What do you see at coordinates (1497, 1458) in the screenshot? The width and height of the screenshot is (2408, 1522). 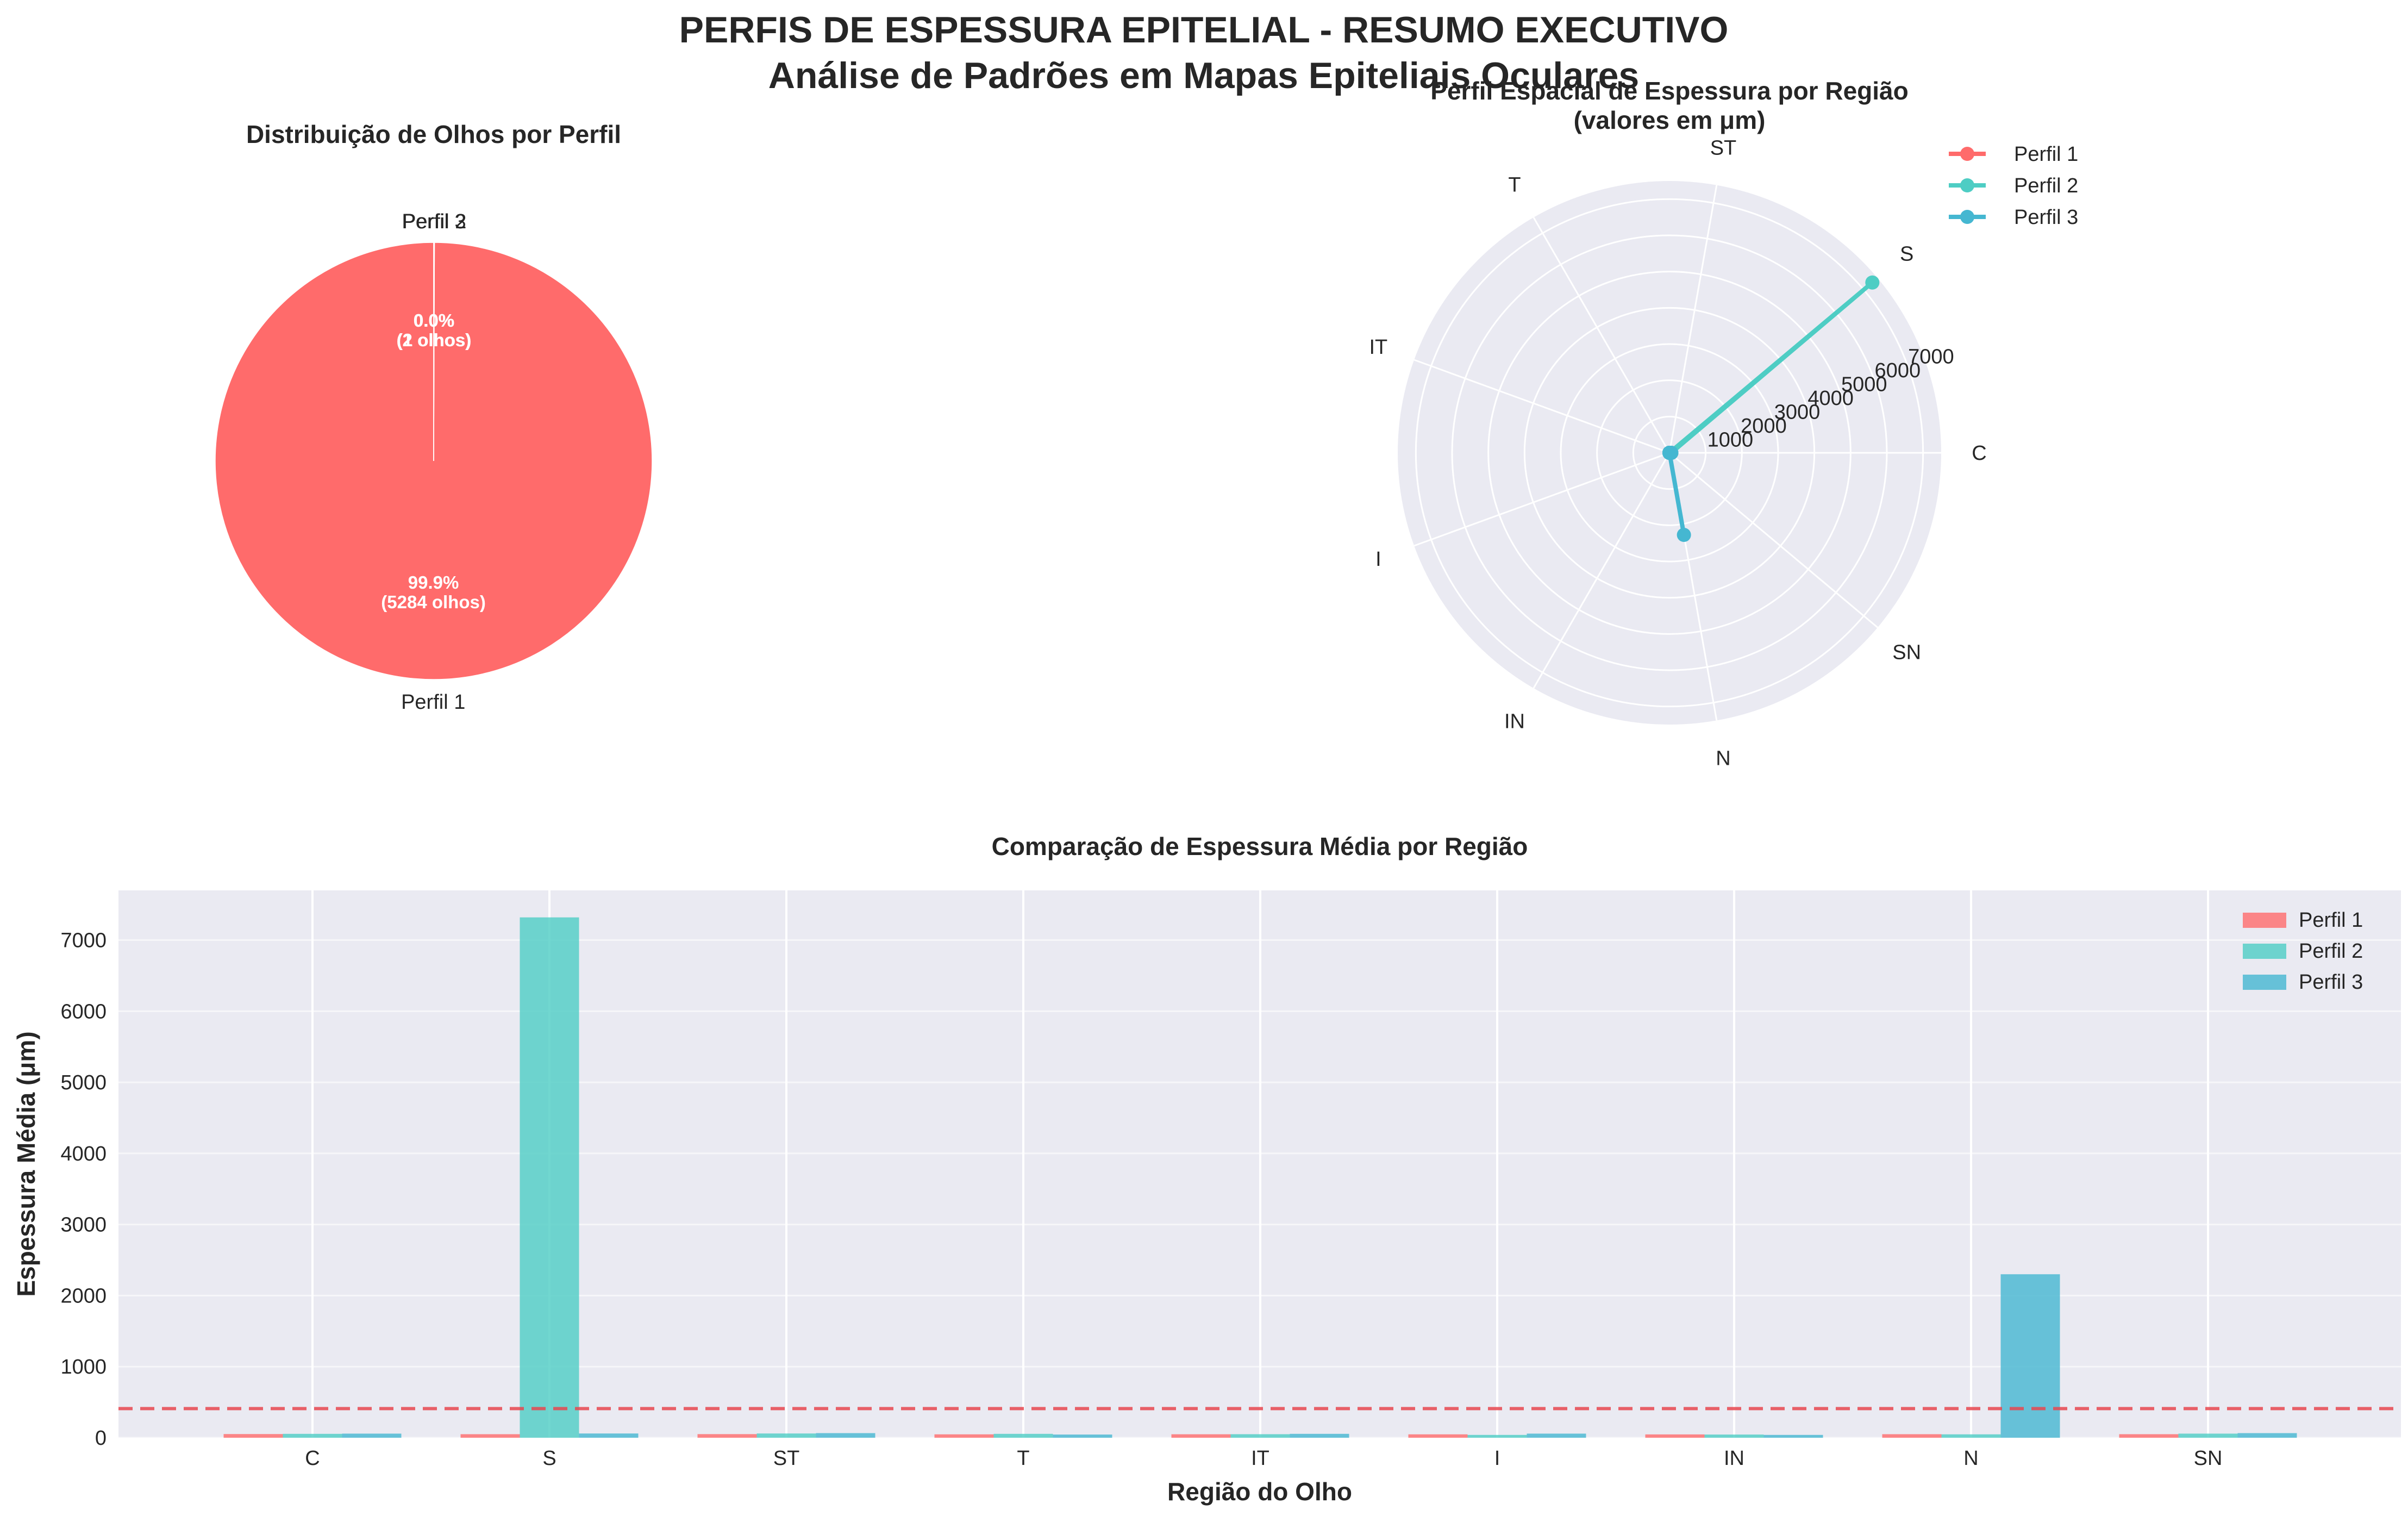 I see `bar-xtick-i: I` at bounding box center [1497, 1458].